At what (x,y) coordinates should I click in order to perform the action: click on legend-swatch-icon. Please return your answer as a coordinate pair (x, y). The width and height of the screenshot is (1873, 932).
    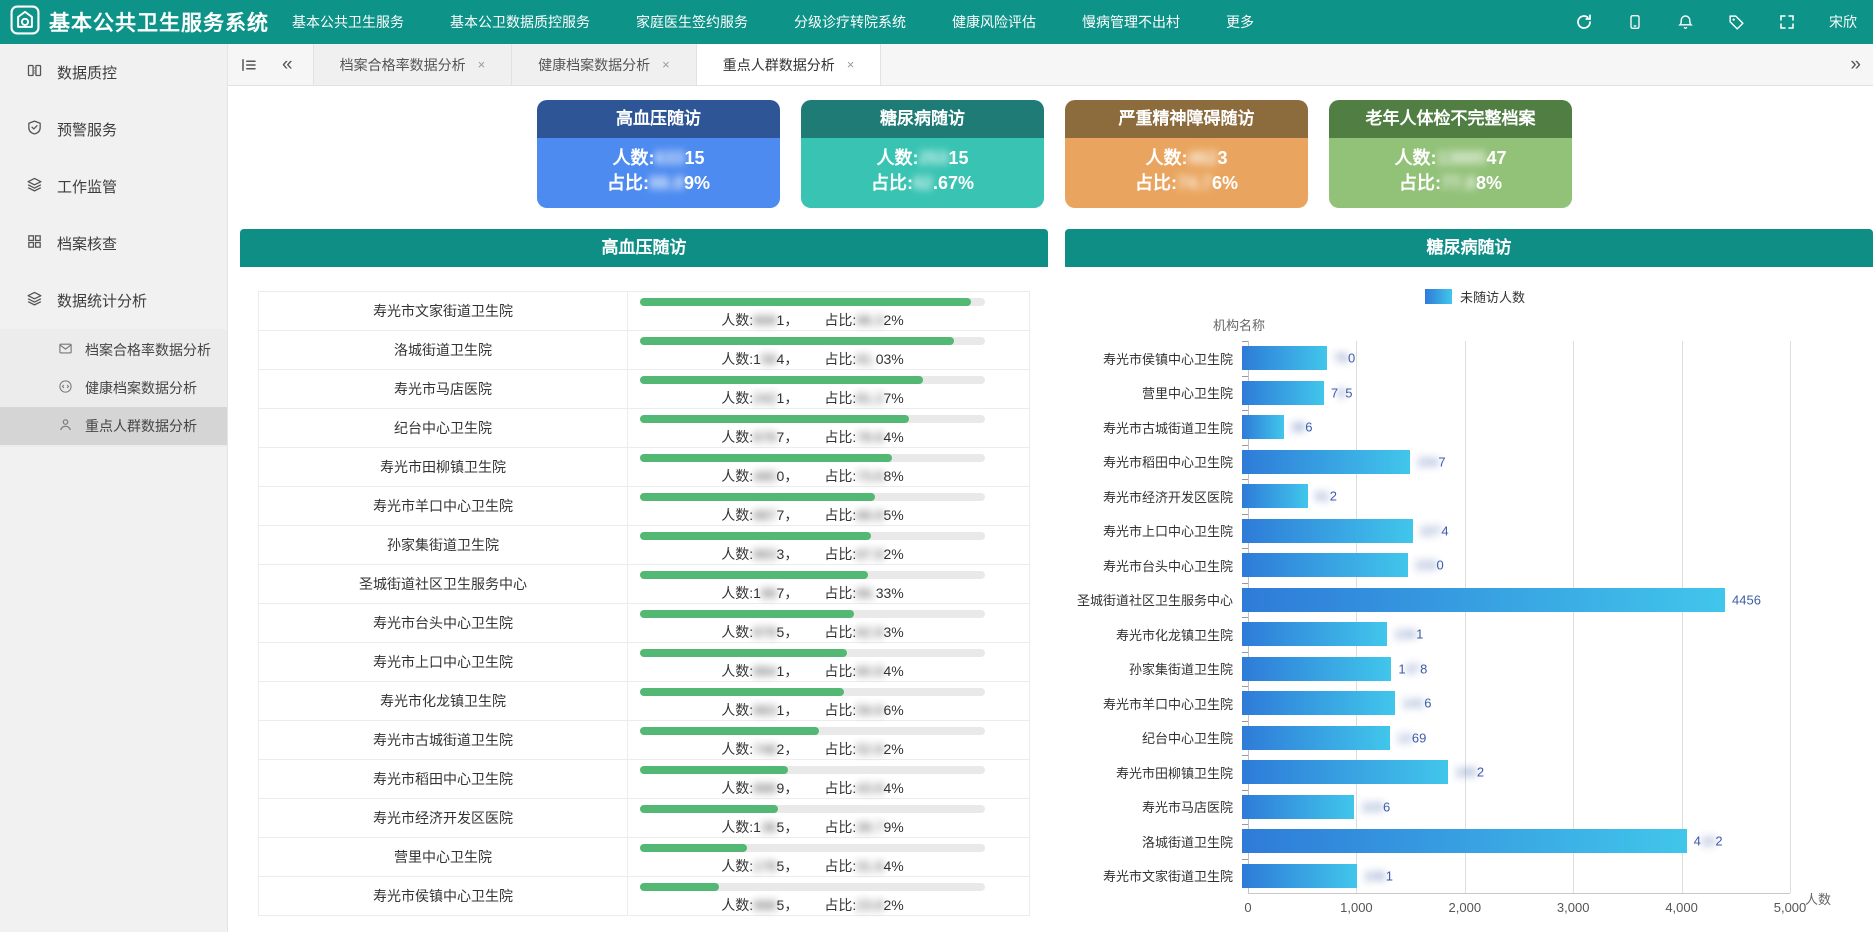
    Looking at the image, I should click on (1438, 296).